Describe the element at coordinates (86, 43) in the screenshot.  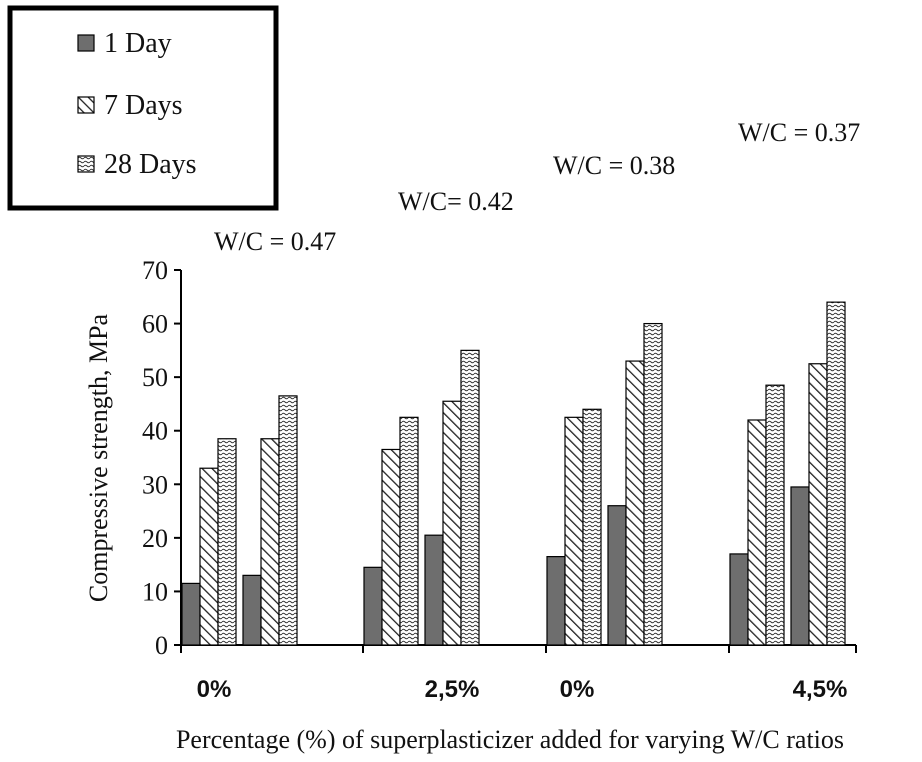
I see `legend-swatch-1-day` at that location.